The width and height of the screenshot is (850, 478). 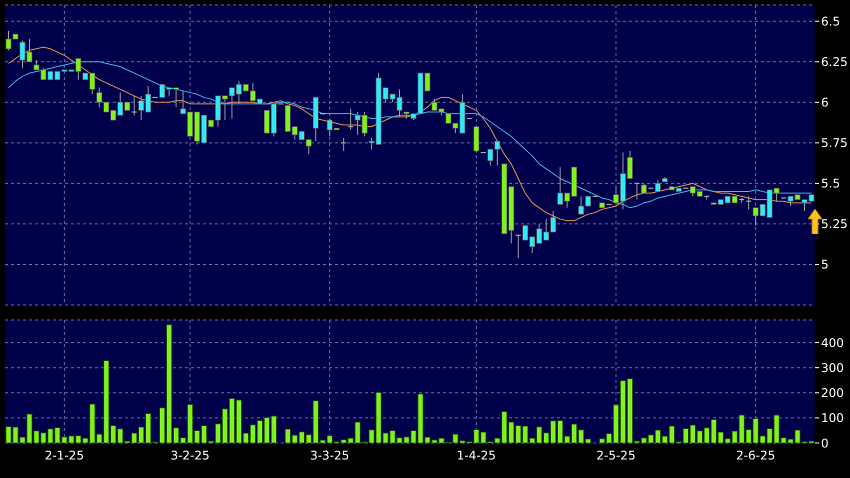 I want to click on x-tick-label: 3-3-25, so click(x=330, y=455).